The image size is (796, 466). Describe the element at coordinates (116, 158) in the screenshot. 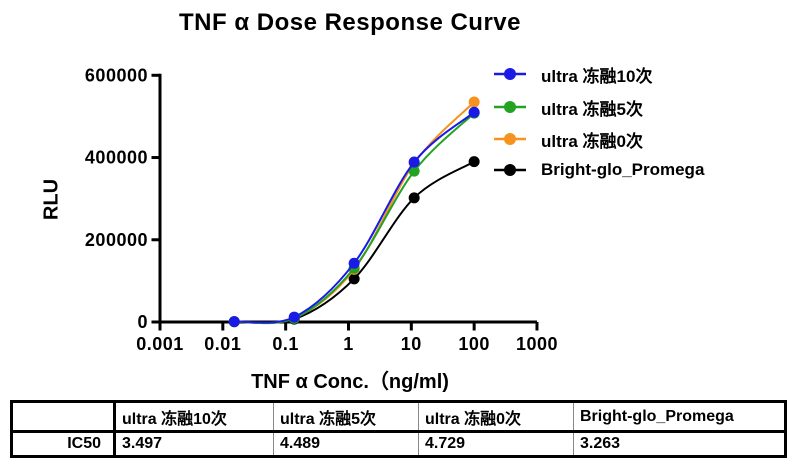

I see `y-tick-label: 400000` at that location.